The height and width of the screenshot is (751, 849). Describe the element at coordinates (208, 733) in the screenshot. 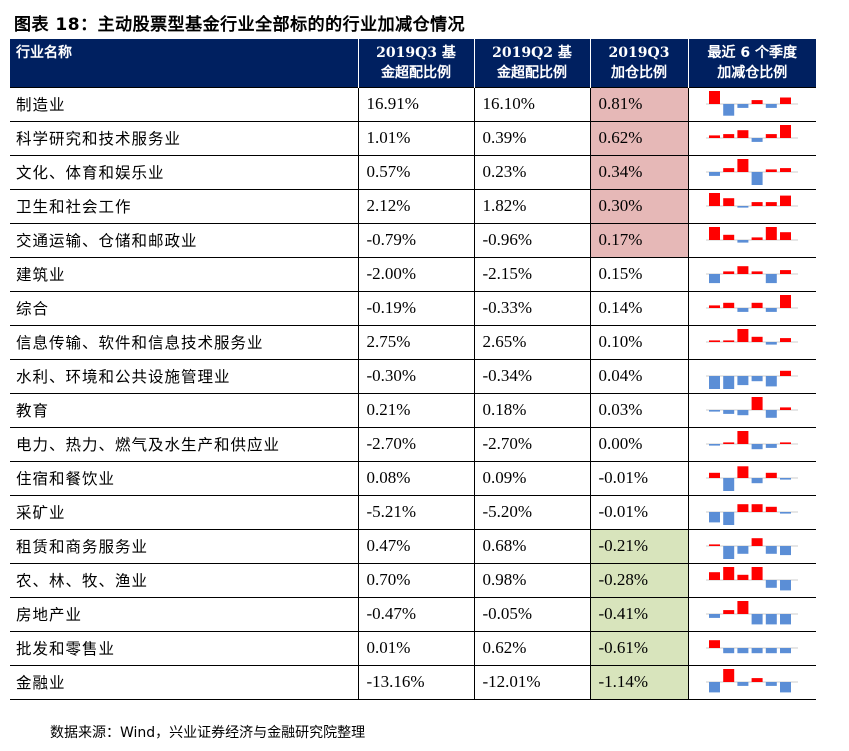

I see `source-note: 数据来源：Wind，兴业证券经济与金融研究院整理` at that location.